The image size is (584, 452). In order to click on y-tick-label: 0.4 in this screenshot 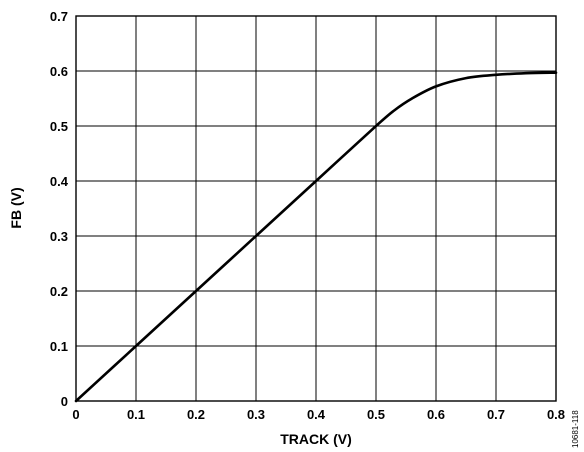, I will do `click(59, 181)`.